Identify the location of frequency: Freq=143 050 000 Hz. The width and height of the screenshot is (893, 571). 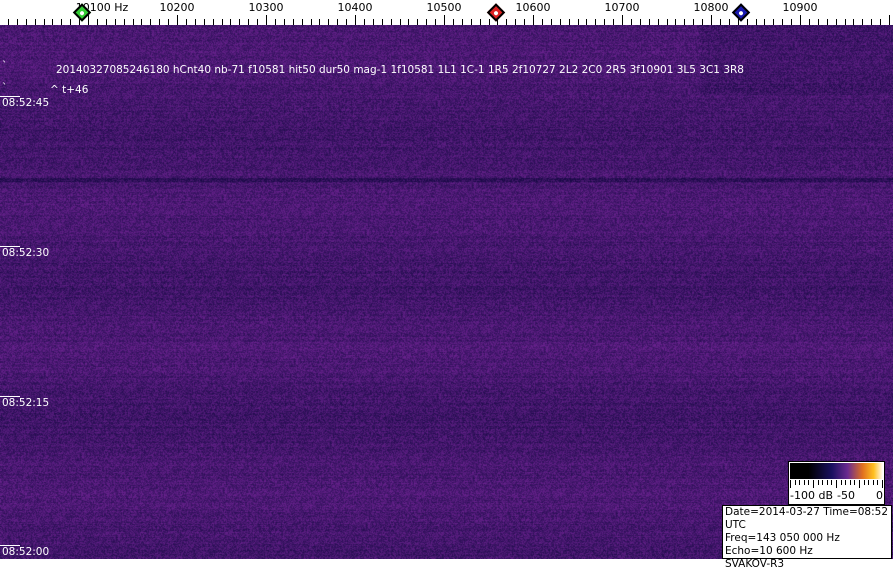
(782, 538).